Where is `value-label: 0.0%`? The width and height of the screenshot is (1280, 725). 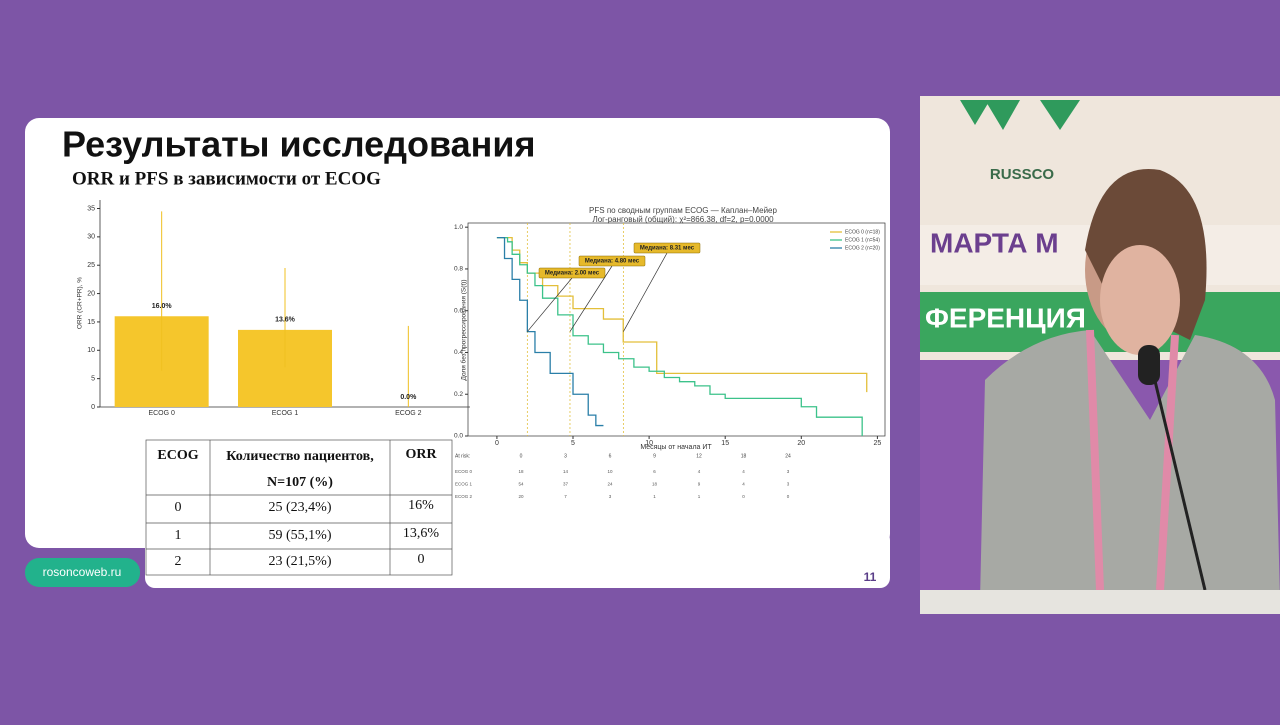
value-label: 0.0% is located at coordinates (408, 397).